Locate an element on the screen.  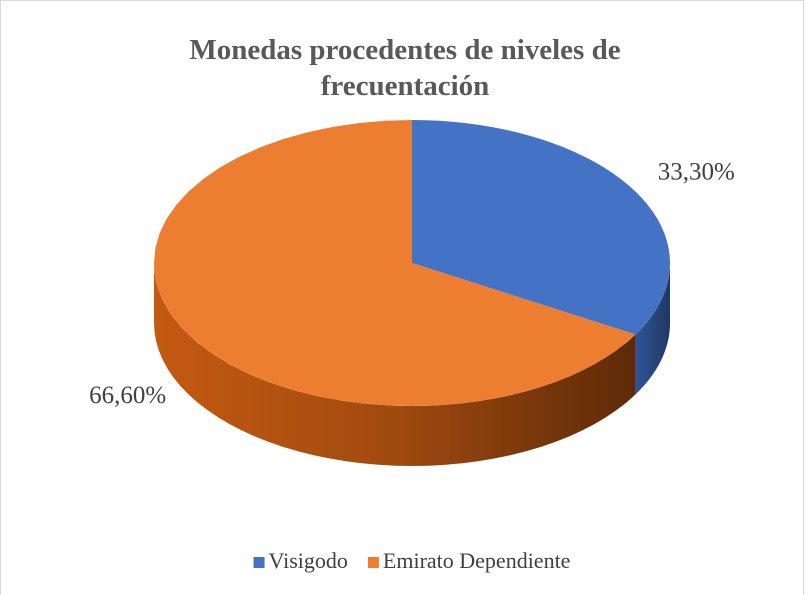
slice is located at coordinates (541, 227).